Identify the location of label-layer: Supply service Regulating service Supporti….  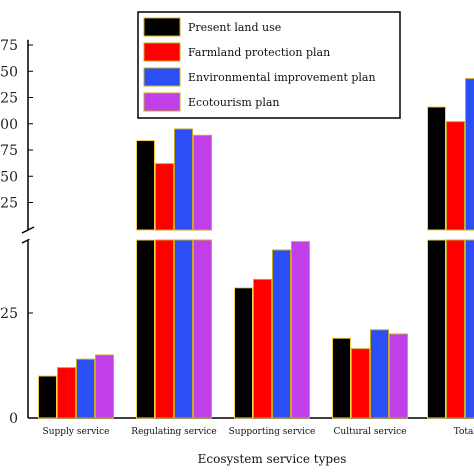
(258, 432).